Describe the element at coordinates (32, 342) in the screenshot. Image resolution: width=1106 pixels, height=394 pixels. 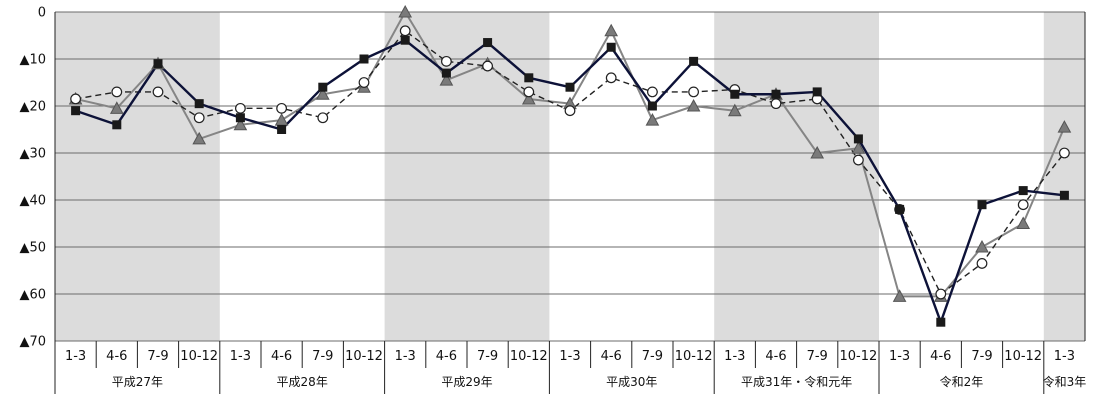
I see `y-tick-label: ▲70` at that location.